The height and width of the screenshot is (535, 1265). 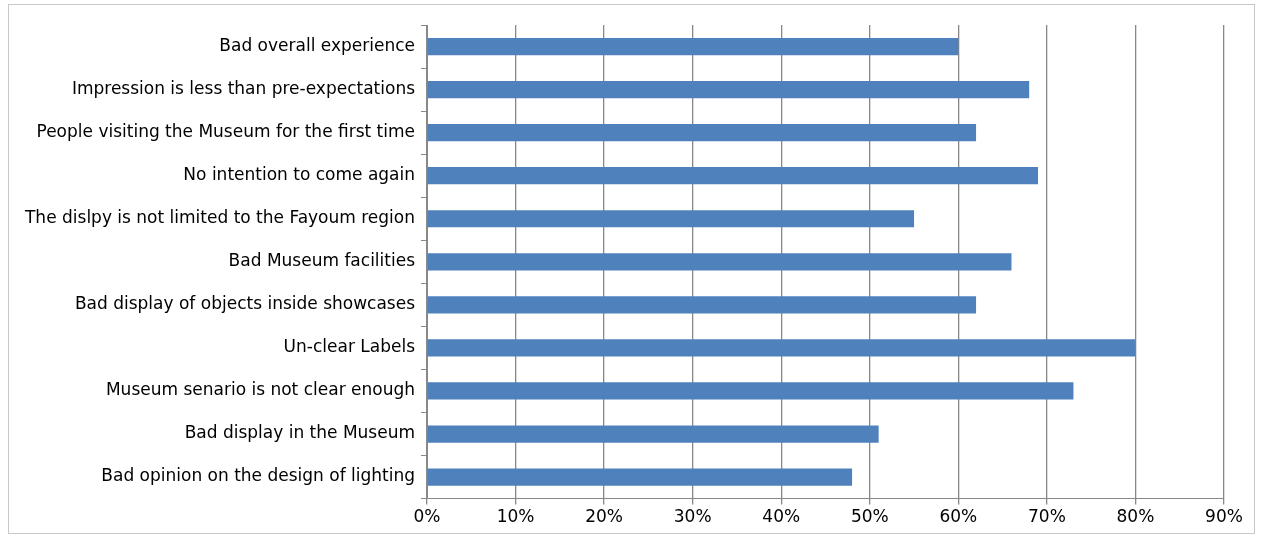 I want to click on x-tick-label: 30%, so click(x=692, y=516).